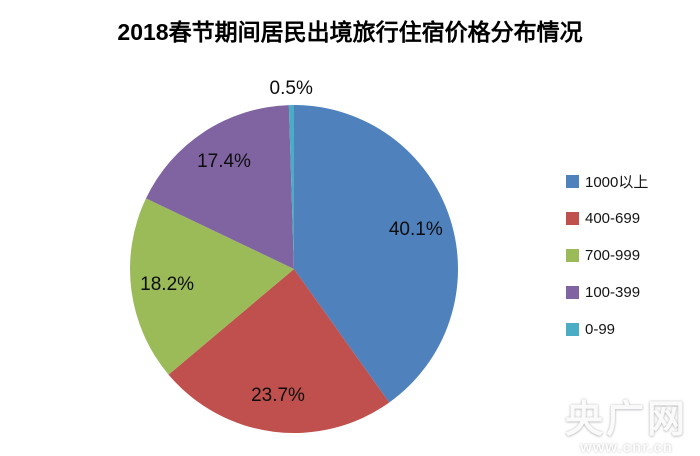  What do you see at coordinates (350, 32) in the screenshot?
I see `chart-title: 2018春节期间居民出境旅行住宿价格分布情况` at bounding box center [350, 32].